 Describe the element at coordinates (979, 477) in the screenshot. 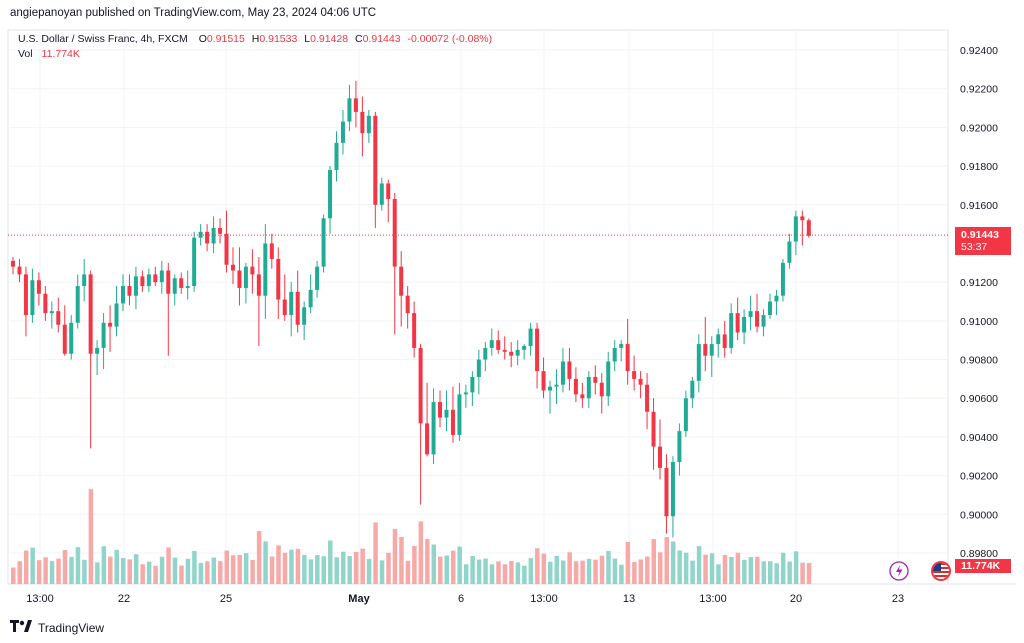

I see `price-tick-label: 0.90200` at that location.